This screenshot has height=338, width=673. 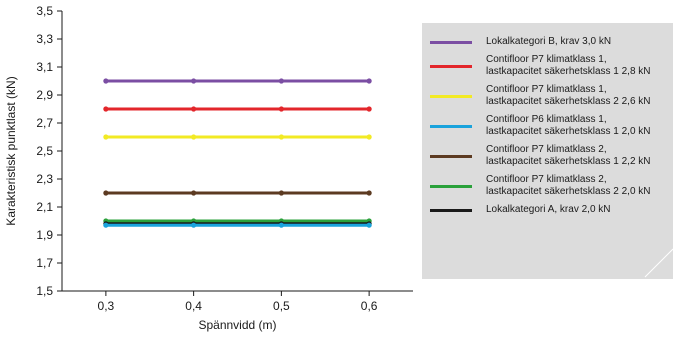 I want to click on legend-label: Lokalkategori B, krav 3,0 kN, so click(x=549, y=41).